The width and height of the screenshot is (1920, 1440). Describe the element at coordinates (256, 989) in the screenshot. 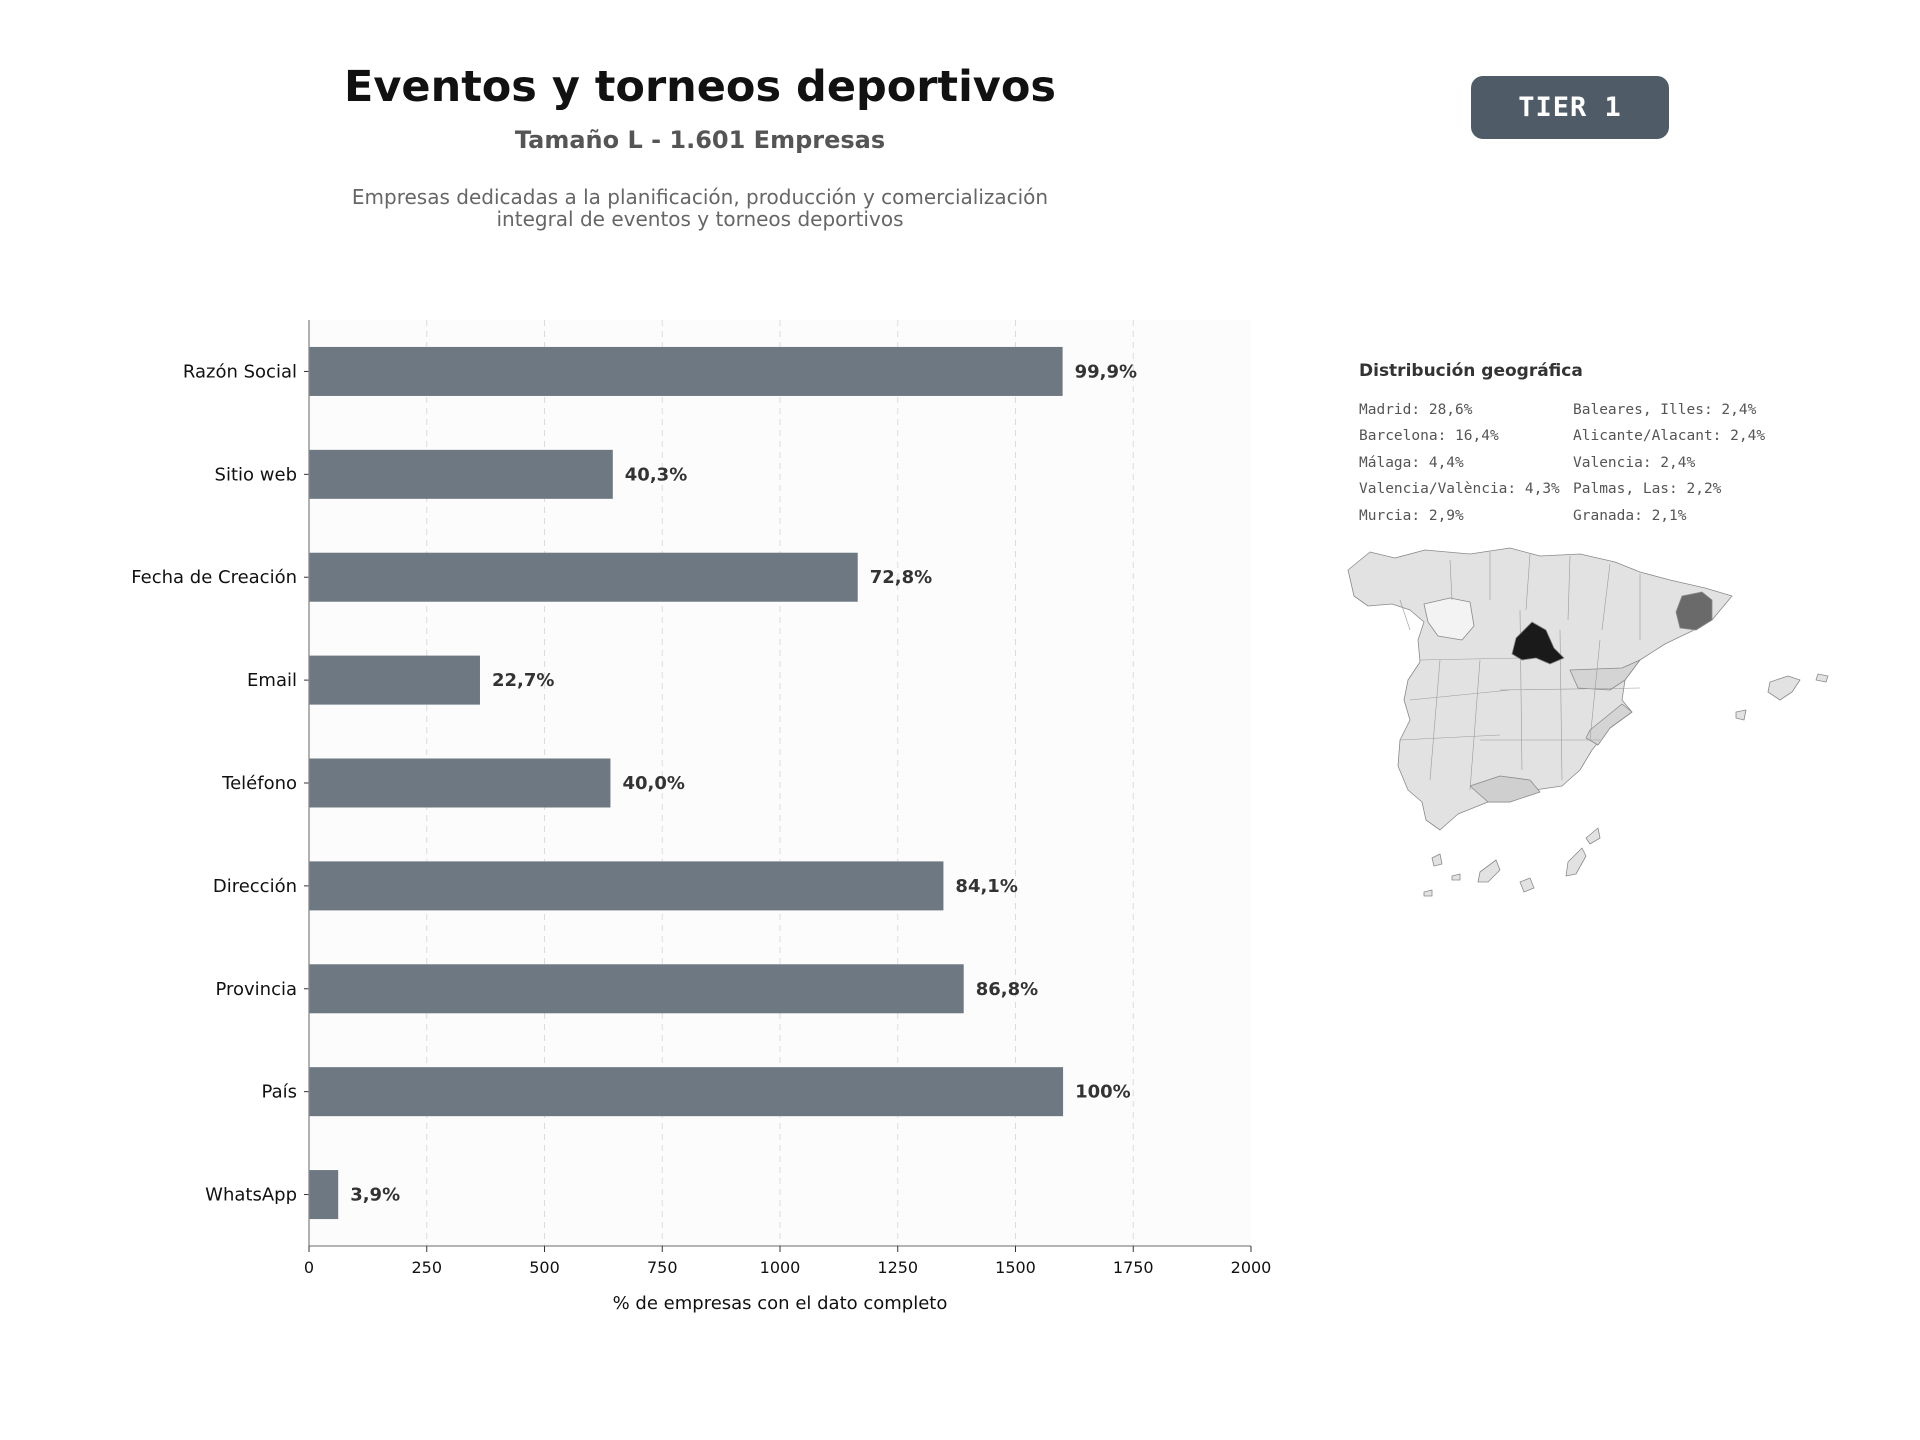

I see `category-label: Provincia` at that location.